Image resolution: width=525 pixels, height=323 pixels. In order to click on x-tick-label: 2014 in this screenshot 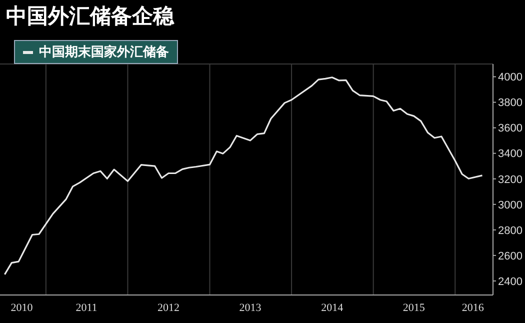, I will do `click(332, 308)`.